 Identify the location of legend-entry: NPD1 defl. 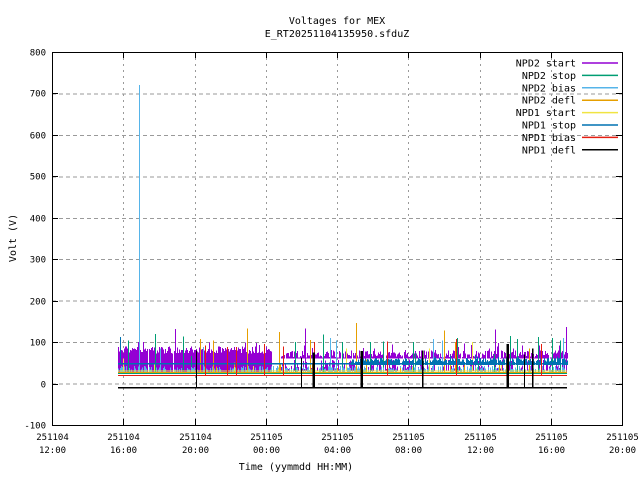
(570, 150).